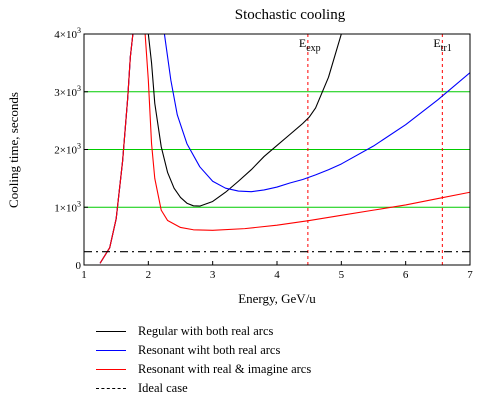 Image resolution: width=491 pixels, height=414 pixels. I want to click on y-tick-label-4: 4×10³, so click(67, 33).